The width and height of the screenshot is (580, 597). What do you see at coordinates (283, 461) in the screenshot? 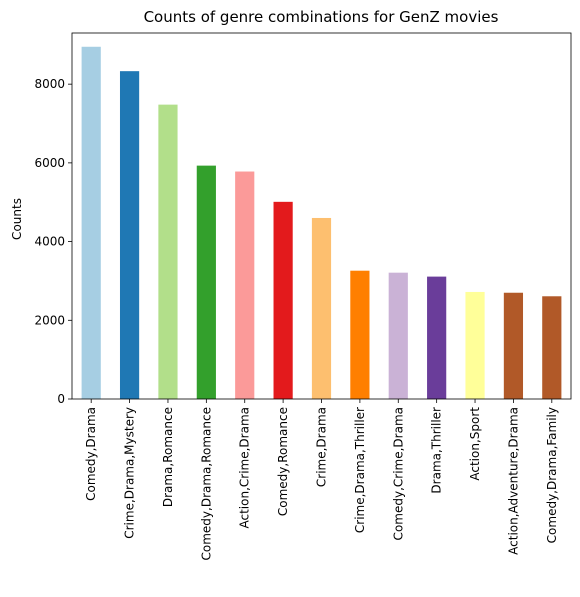
I see `x-tick-label-5: Comedy,Romance` at bounding box center [283, 461].